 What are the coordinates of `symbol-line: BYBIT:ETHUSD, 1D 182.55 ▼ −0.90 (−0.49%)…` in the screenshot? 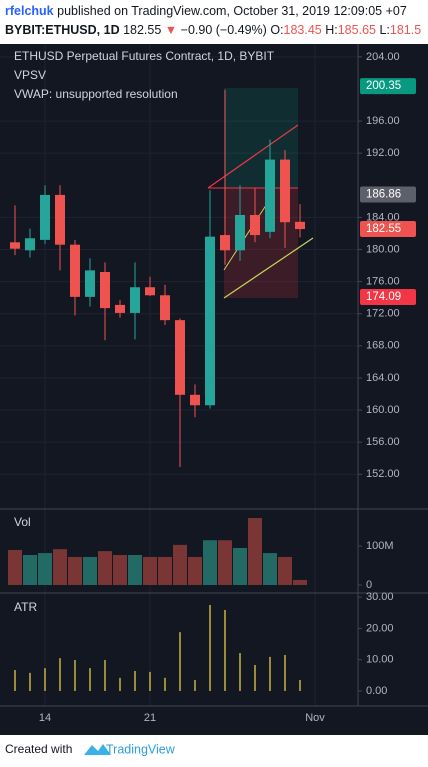 It's located at (213, 30).